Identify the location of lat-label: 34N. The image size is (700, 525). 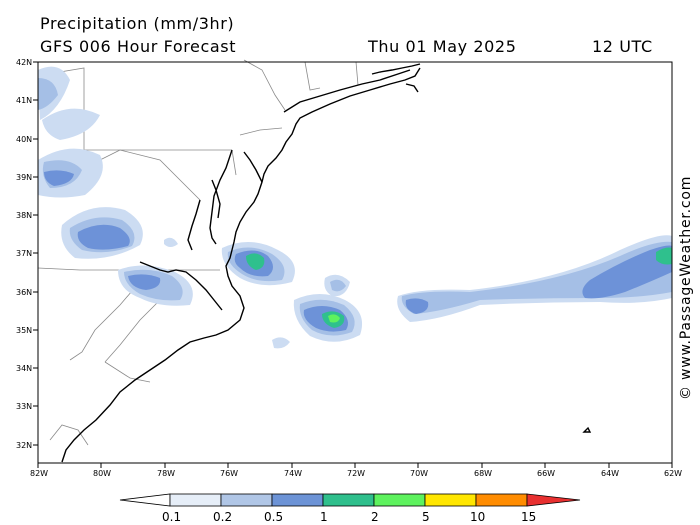
(24, 368).